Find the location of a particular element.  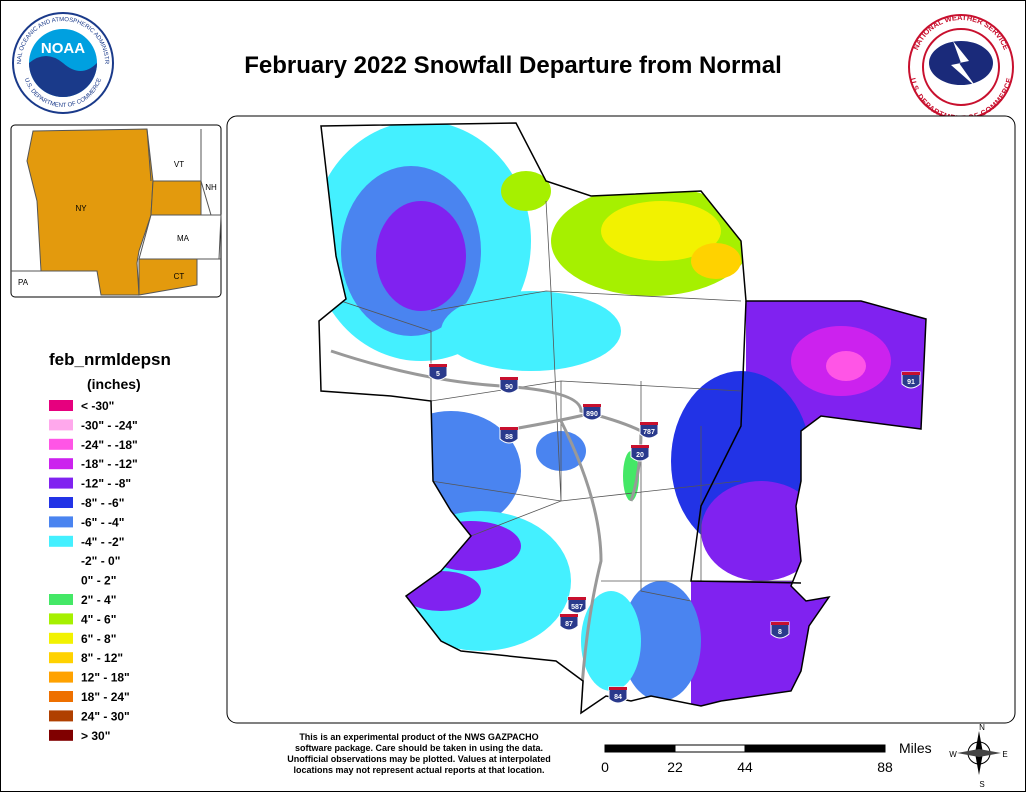

legend-label: 6" - 8" is located at coordinates (98, 639).